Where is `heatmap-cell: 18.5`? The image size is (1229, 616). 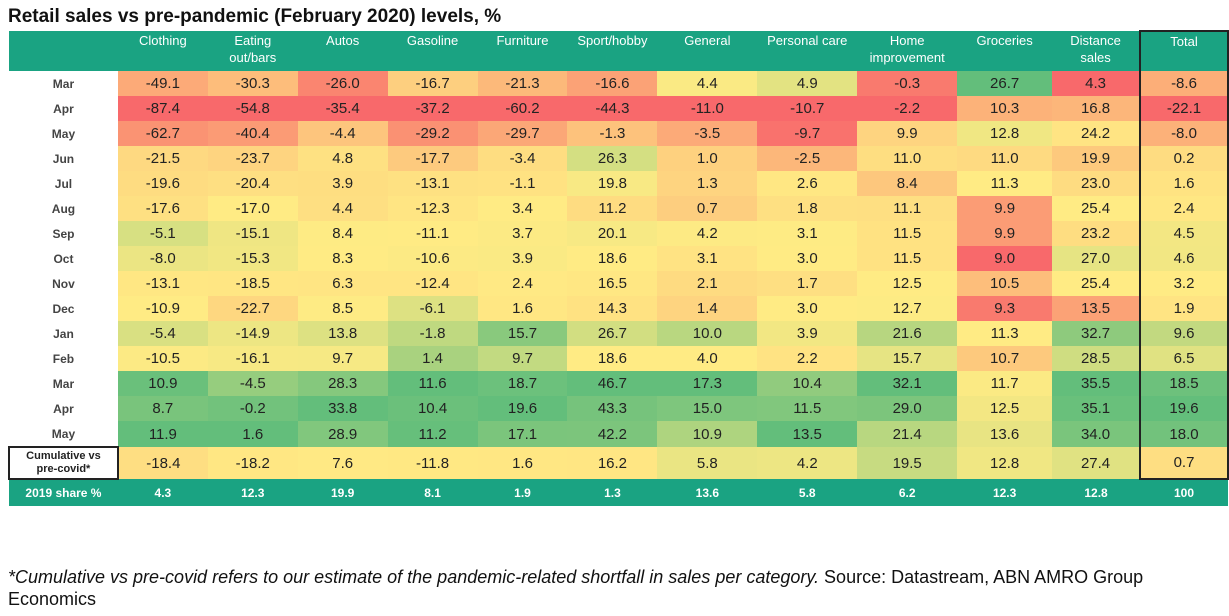 heatmap-cell: 18.5 is located at coordinates (1184, 383).